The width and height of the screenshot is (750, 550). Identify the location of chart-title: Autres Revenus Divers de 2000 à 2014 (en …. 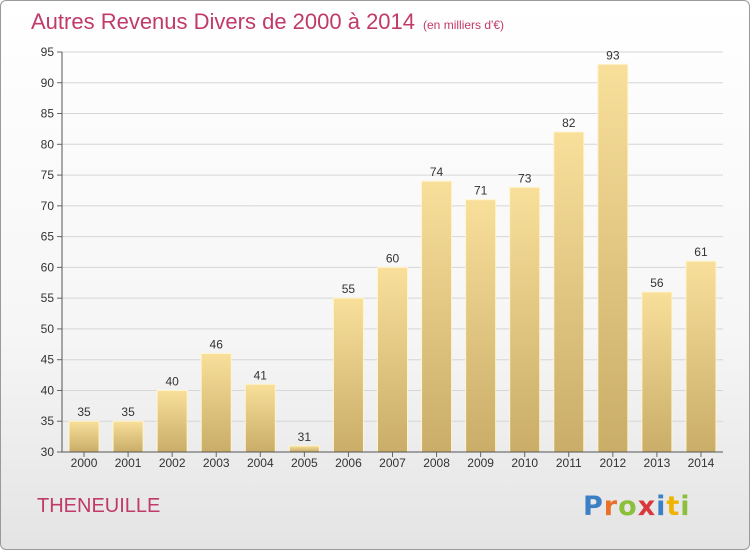
(267, 22).